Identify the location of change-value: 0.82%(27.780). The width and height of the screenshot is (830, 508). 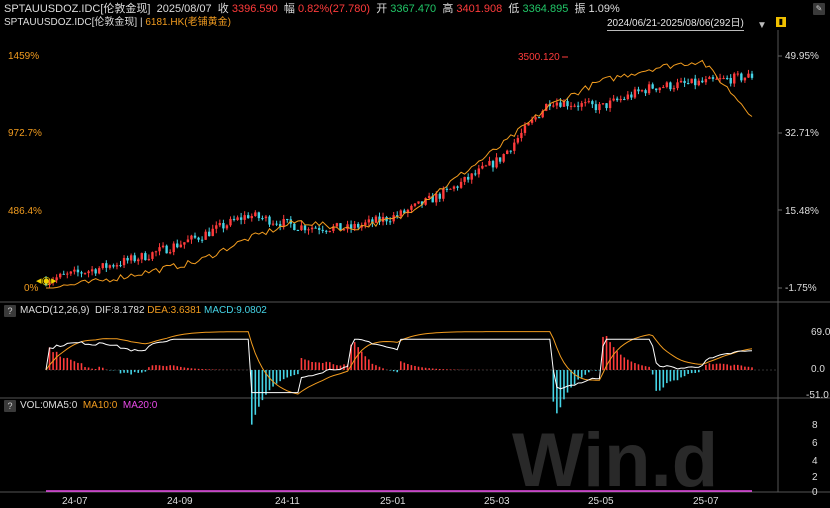
(334, 9).